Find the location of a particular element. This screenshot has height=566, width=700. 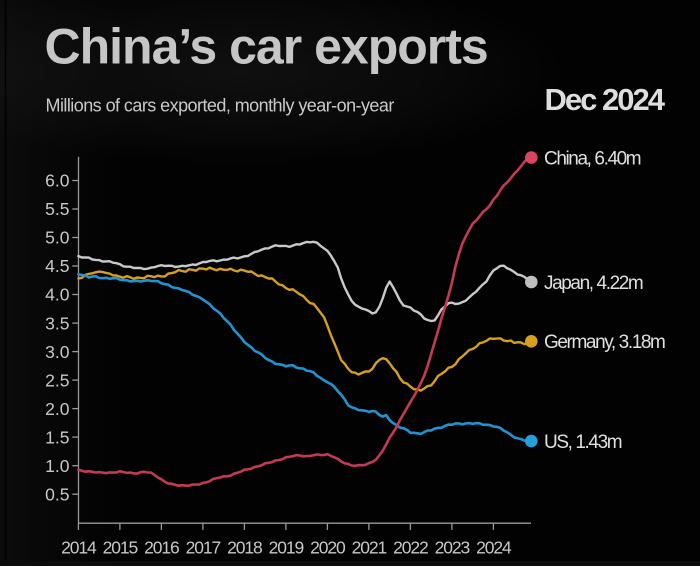

svg-text: 2020 is located at coordinates (328, 548).